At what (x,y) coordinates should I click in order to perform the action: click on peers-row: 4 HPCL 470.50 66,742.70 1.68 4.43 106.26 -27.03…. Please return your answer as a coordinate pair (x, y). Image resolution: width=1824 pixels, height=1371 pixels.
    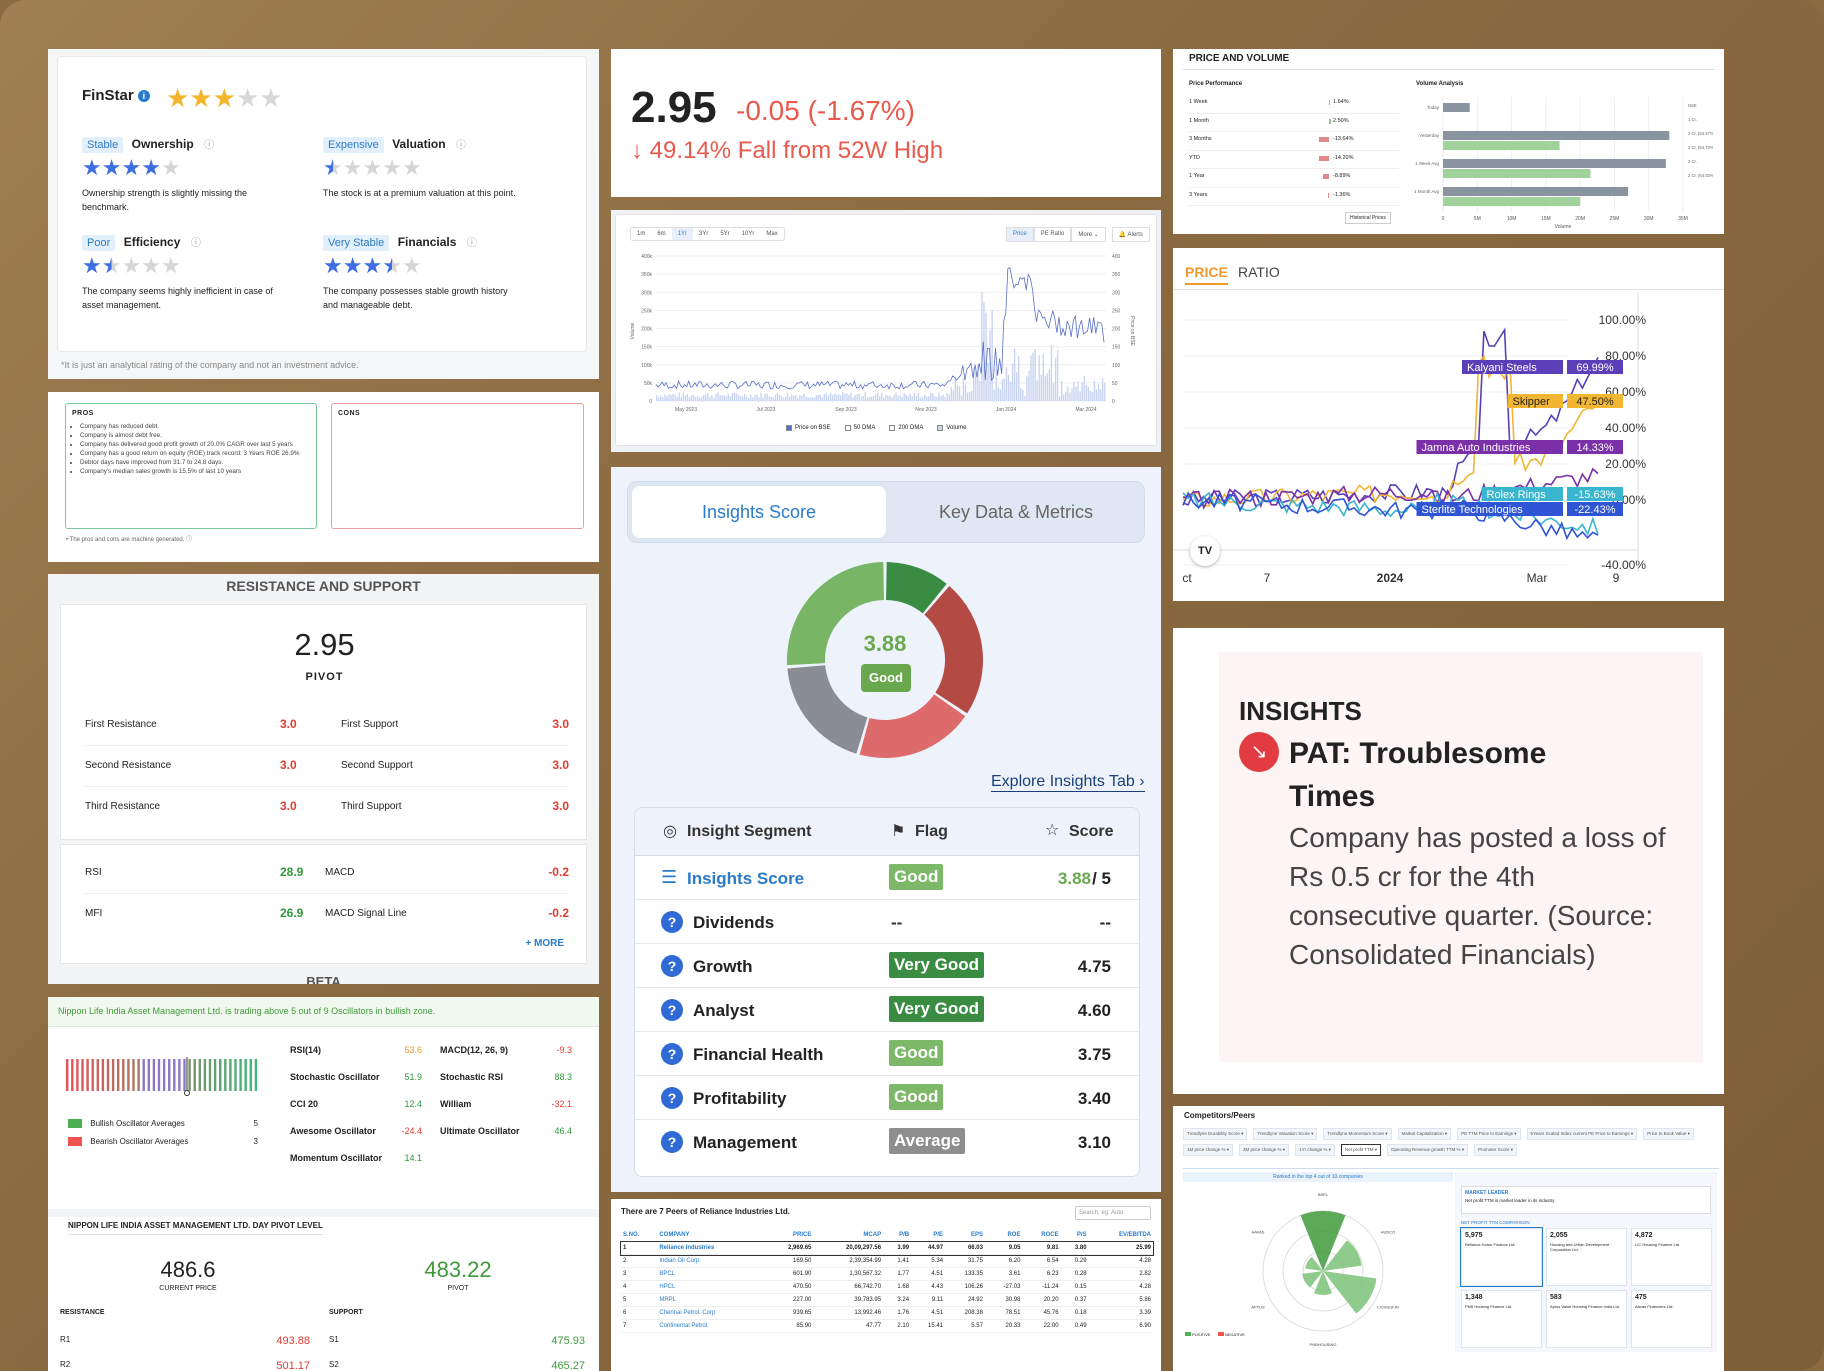
    Looking at the image, I should click on (887, 1287).